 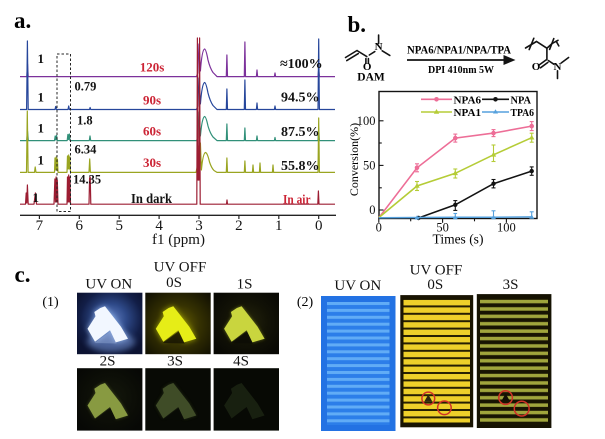 I want to click on svg-text: 3, so click(x=199, y=226).